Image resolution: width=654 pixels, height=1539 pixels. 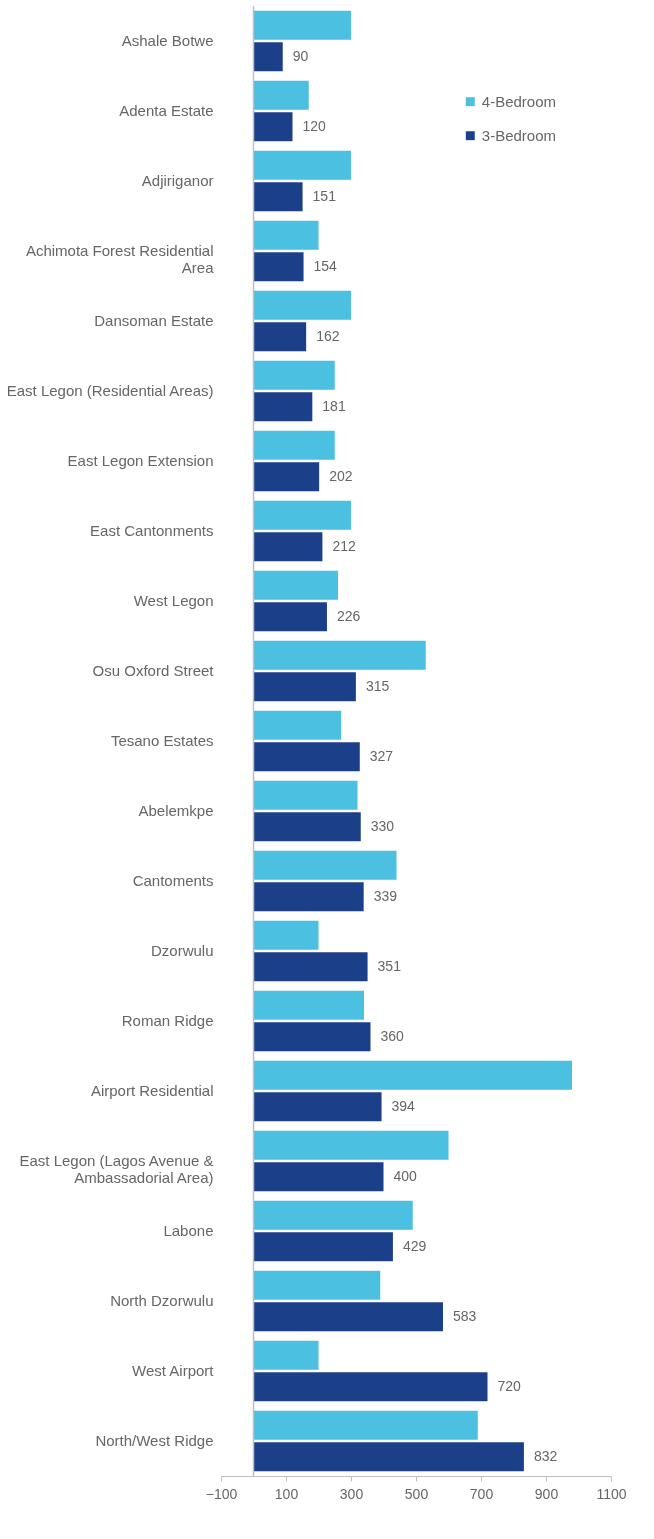 What do you see at coordinates (152, 1090) in the screenshot?
I see `y-tick-label: Airport Residential` at bounding box center [152, 1090].